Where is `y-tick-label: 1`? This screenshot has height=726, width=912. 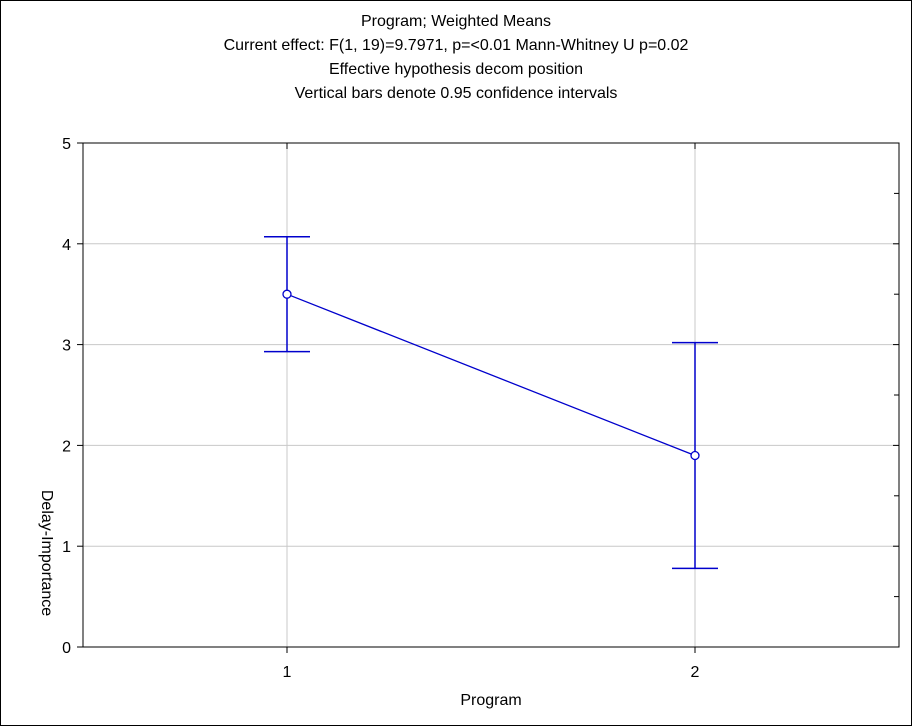
y-tick-label: 1 is located at coordinates (66, 547).